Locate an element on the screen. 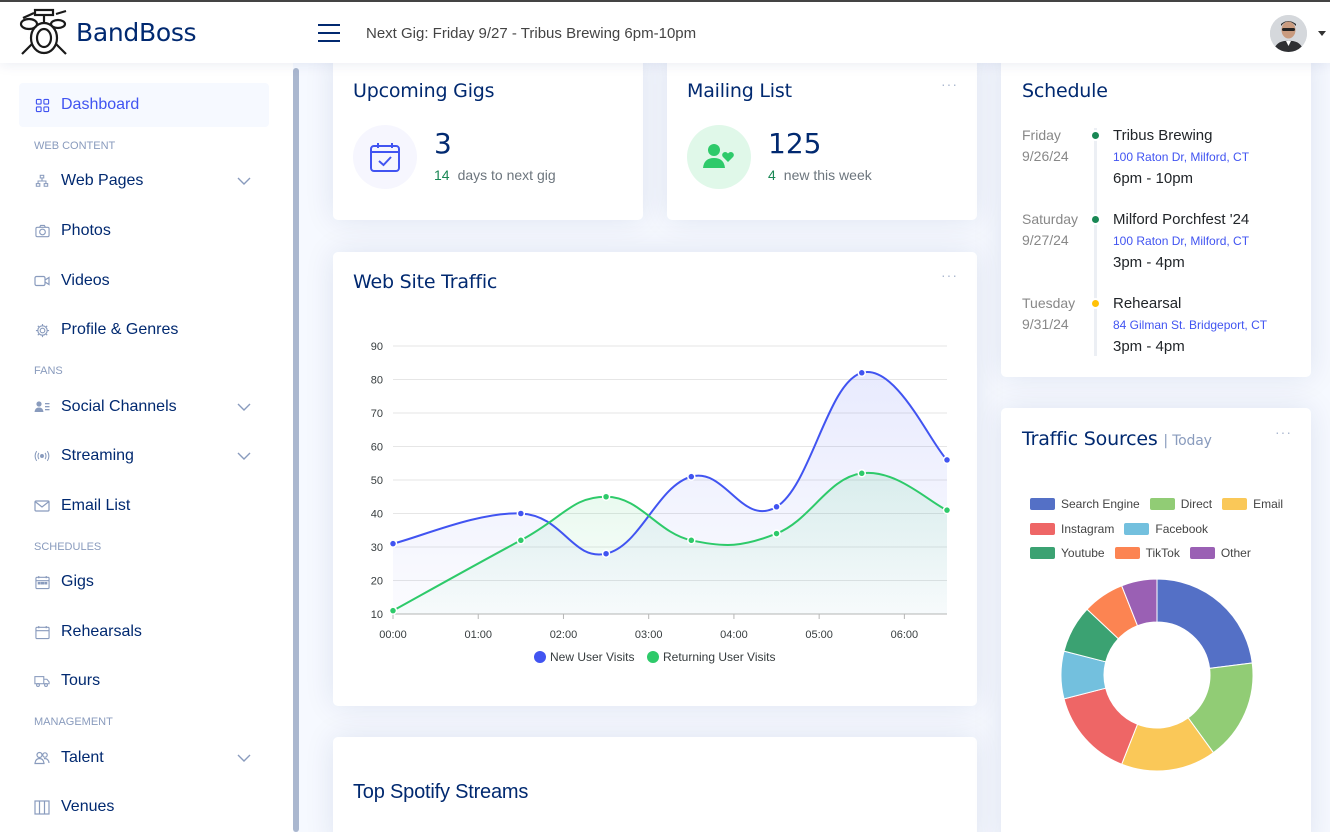 The width and height of the screenshot is (1330, 832). mailing-list-subtext: 4 new this week is located at coordinates (820, 175).